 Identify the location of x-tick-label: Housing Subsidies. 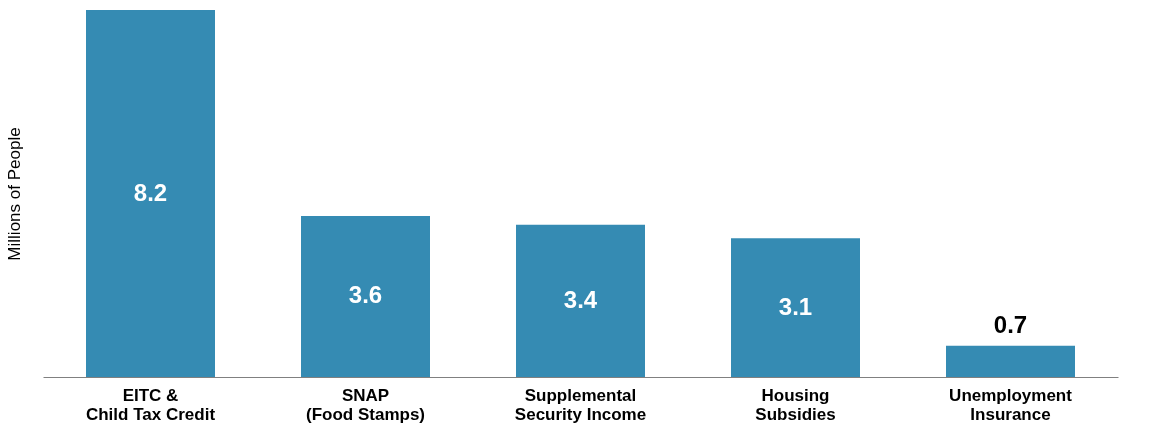
(795, 404).